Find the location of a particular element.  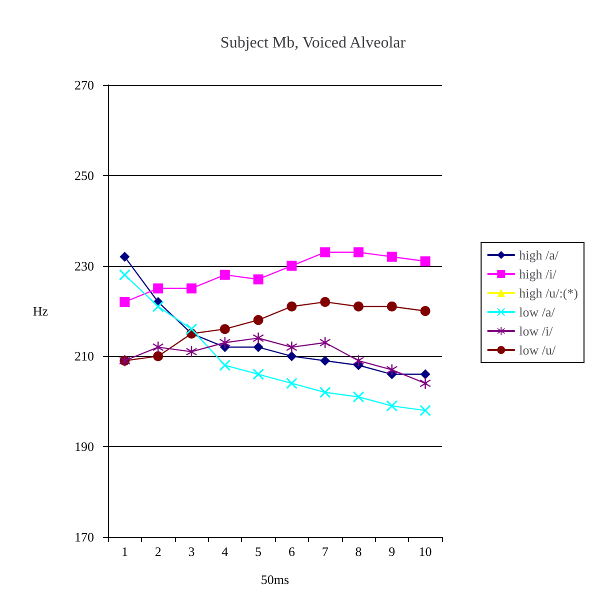

x-tick-label: 6 is located at coordinates (292, 551).